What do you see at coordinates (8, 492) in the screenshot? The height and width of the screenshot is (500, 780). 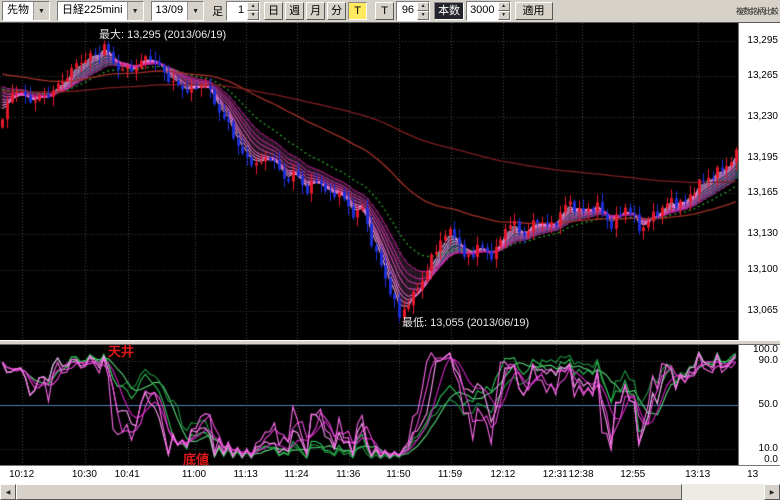 I see `scroll-left-icon: ◀` at bounding box center [8, 492].